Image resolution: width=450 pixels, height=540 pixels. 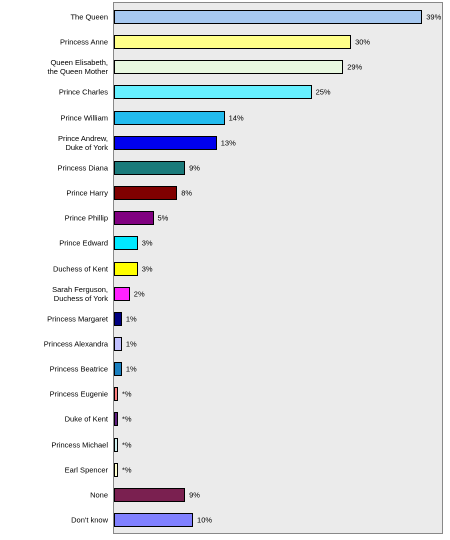 What do you see at coordinates (323, 92) in the screenshot?
I see `value-label: 25%` at bounding box center [323, 92].